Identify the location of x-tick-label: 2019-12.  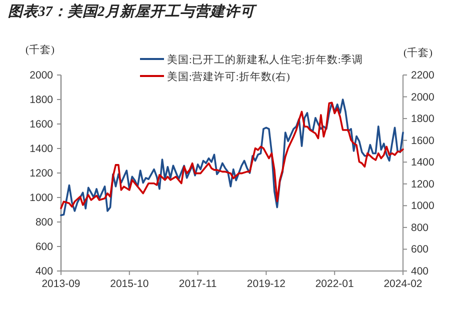
(266, 284).